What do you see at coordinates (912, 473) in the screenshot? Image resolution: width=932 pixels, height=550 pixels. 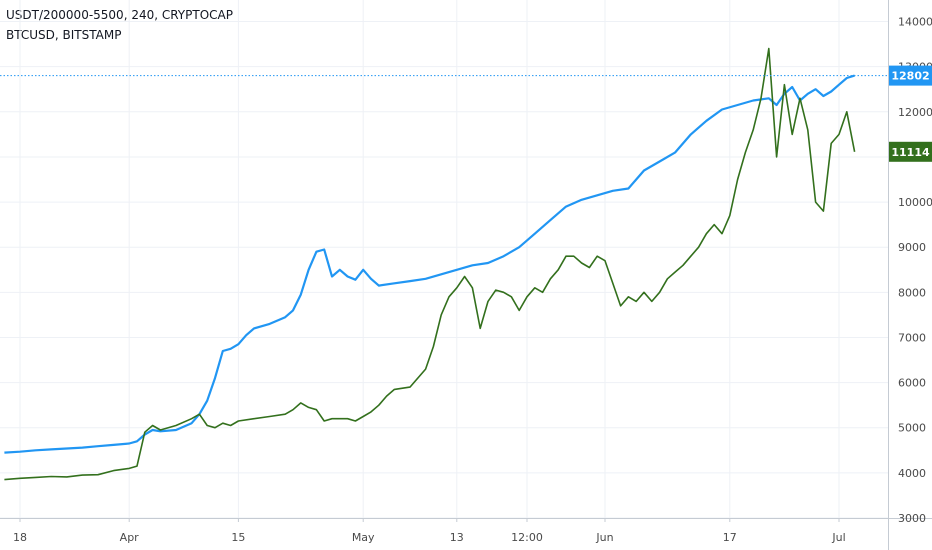 I see `y-tick-label: 4000` at bounding box center [912, 473].